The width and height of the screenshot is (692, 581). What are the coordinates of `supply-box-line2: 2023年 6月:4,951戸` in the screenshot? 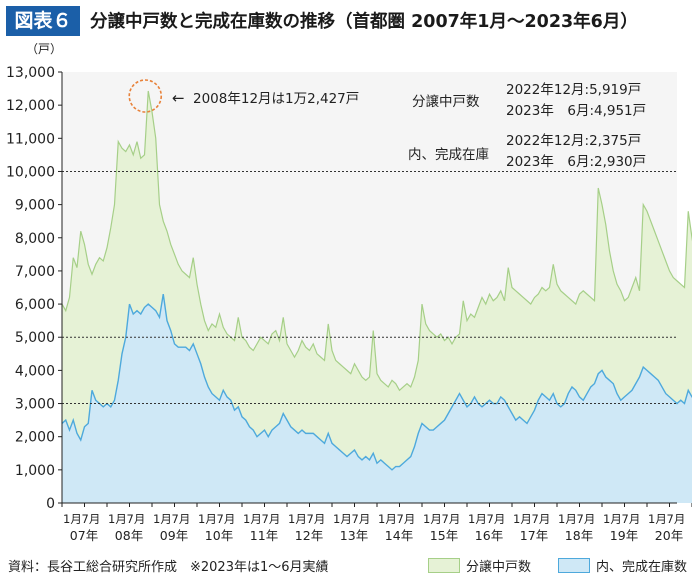 It's located at (576, 111).